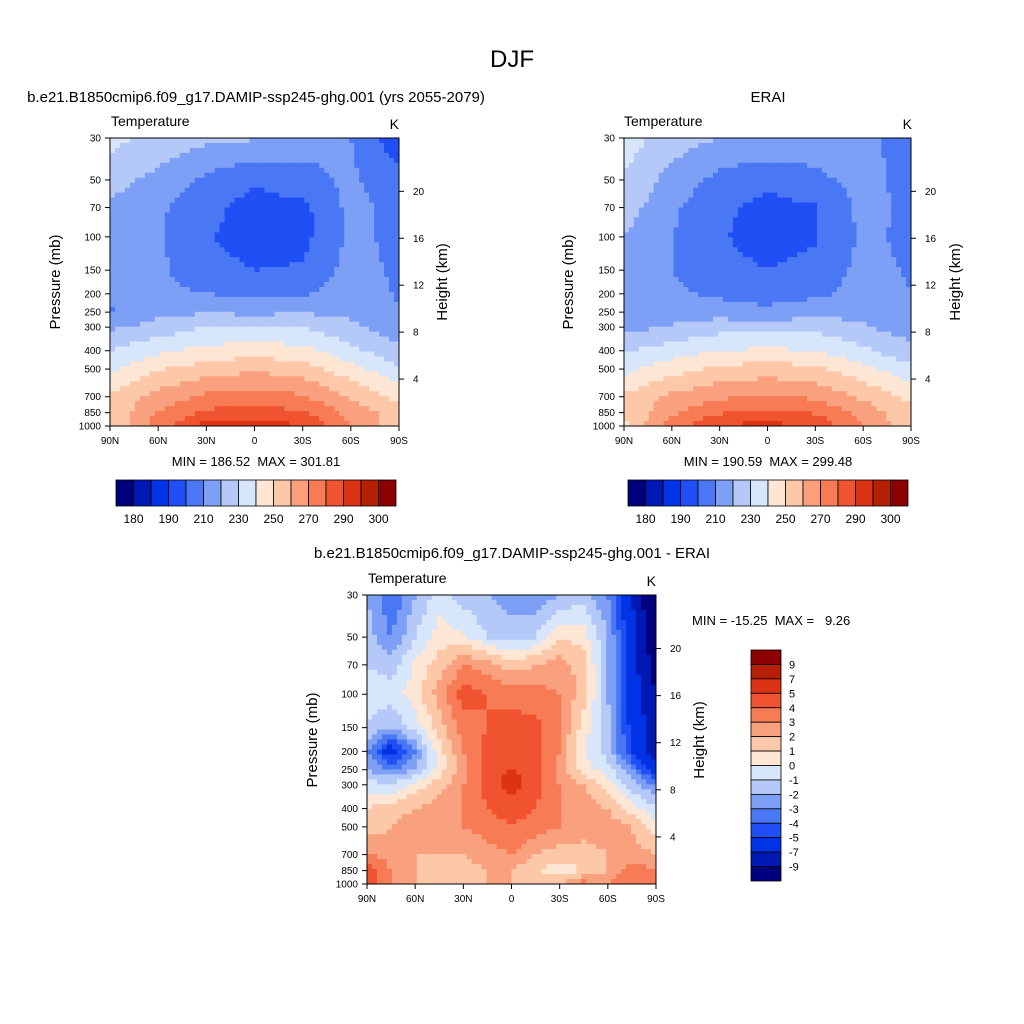 The image size is (1024, 1024). What do you see at coordinates (334, 493) in the screenshot?
I see `colorbar-box` at bounding box center [334, 493].